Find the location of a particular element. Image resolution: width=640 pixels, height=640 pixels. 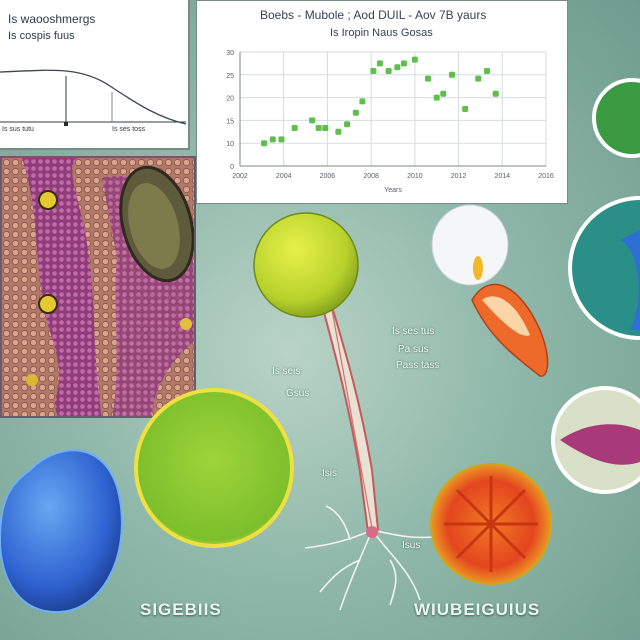

bottom-left-caption: SIGEBIIS is located at coordinates (181, 609).